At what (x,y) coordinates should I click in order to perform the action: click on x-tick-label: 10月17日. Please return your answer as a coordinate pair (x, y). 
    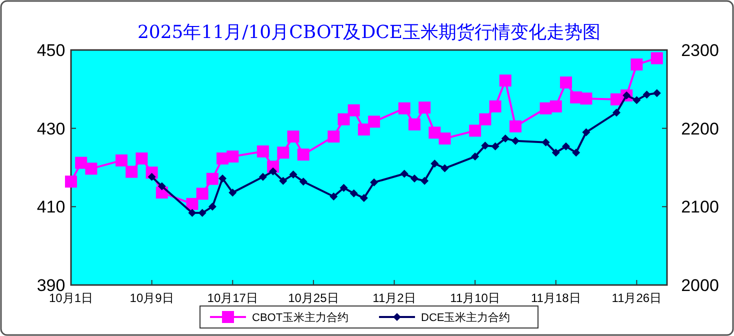
    Looking at the image, I should click on (232, 298).